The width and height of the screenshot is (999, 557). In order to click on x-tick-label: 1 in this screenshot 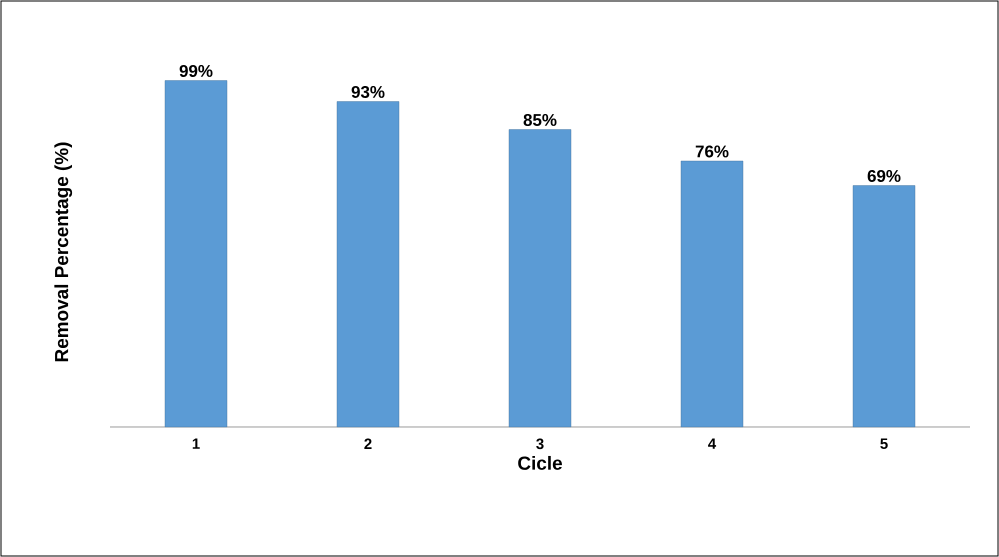, I will do `click(196, 443)`.